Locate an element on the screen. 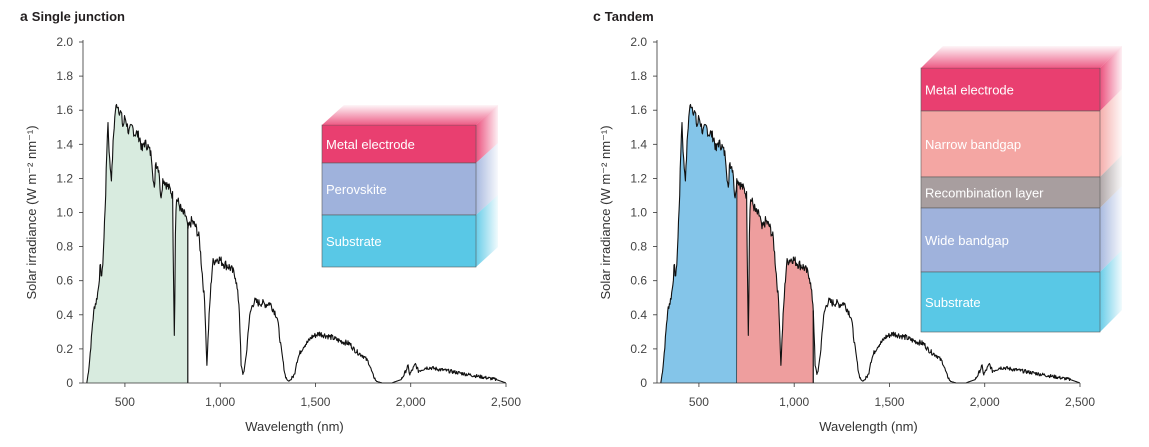  layer-wide-bandgap is located at coordinates (1010, 240).